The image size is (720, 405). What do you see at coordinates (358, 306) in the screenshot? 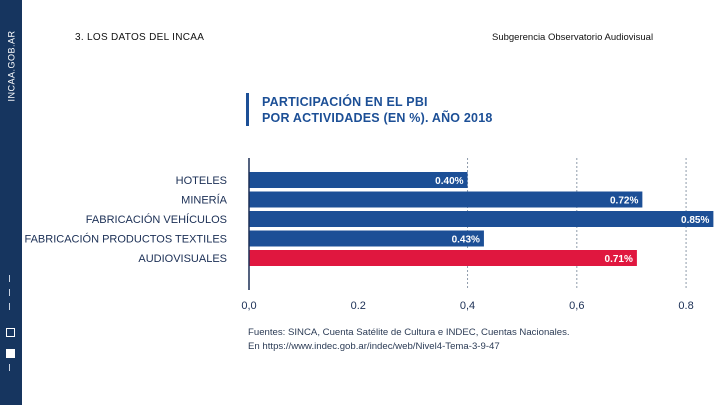
I see `x-tick-label: 0.2` at bounding box center [358, 306].